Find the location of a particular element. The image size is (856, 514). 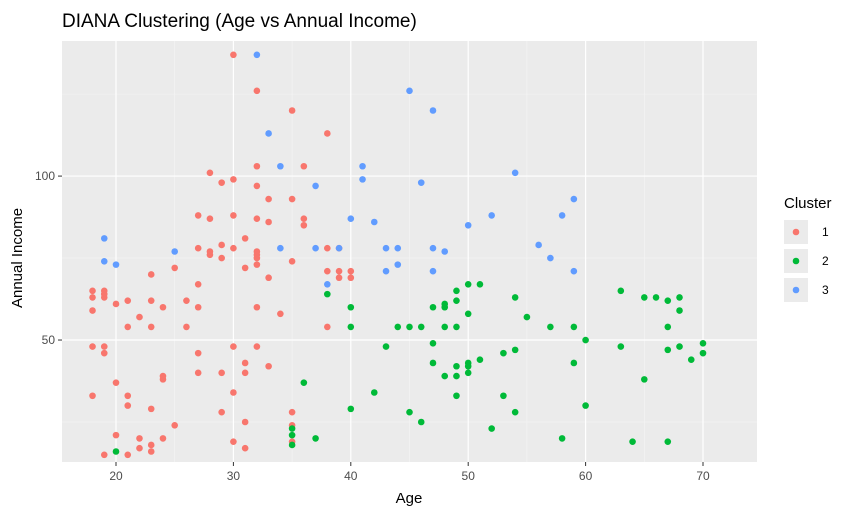

x-axis-ticks: 20 30 40 50 60 70 is located at coordinates (409, 472).